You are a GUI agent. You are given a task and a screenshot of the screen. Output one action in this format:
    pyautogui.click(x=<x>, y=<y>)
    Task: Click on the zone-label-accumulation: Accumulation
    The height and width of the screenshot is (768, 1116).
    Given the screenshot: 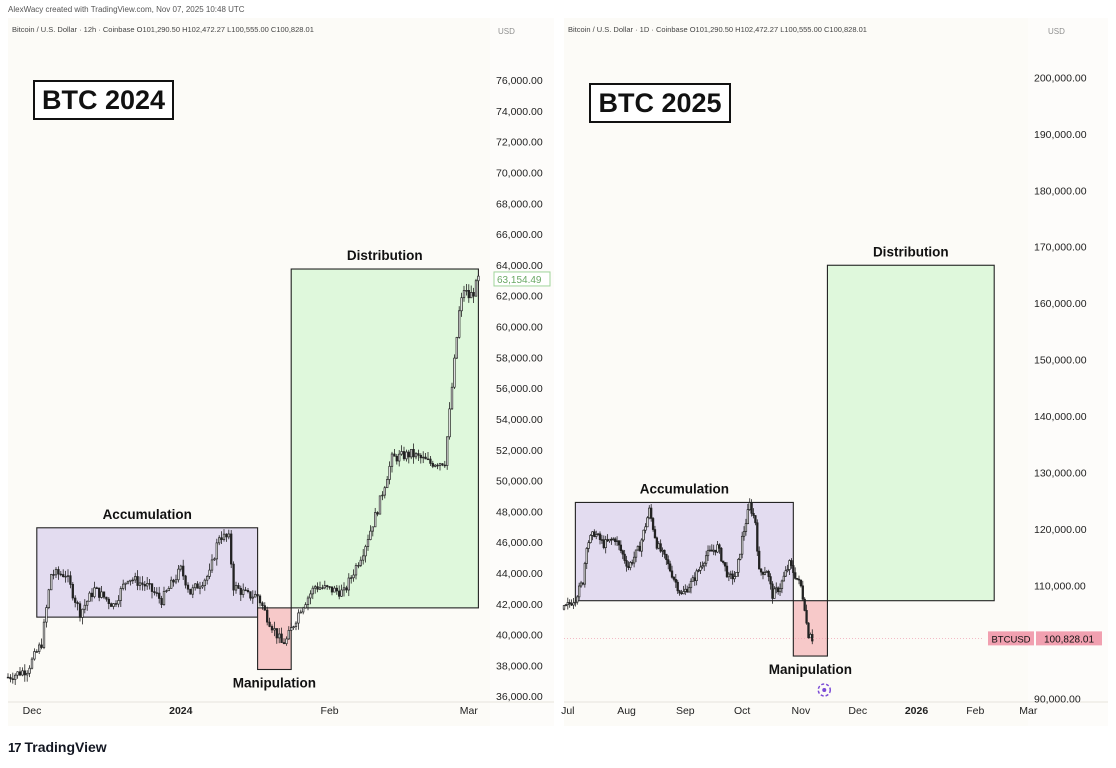 What is the action you would take?
    pyautogui.click(x=147, y=514)
    